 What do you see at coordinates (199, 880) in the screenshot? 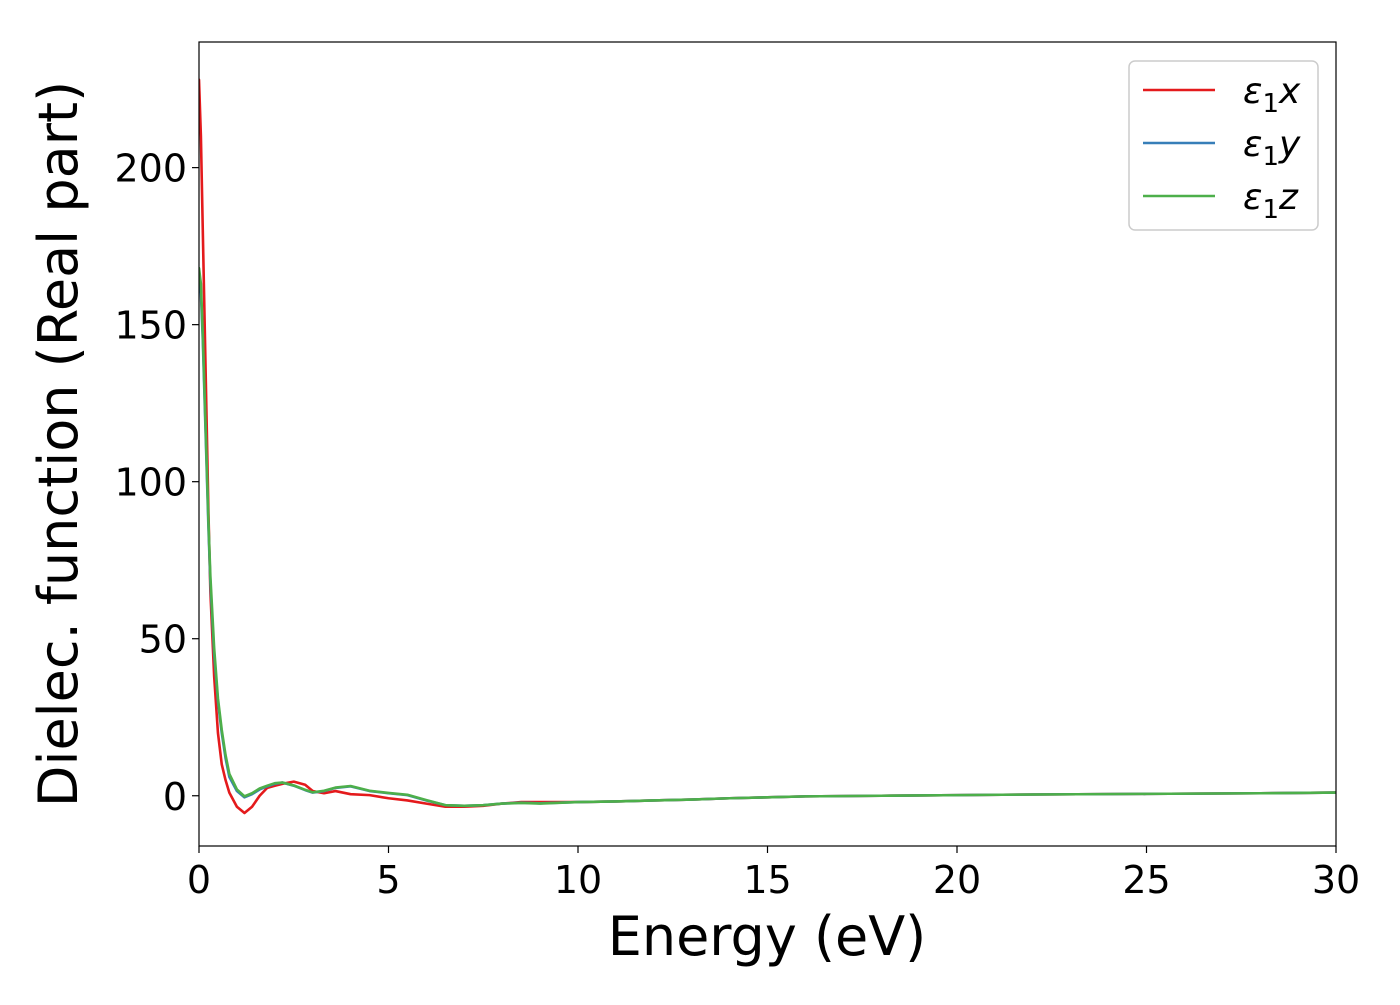
I see `x-tick-label: 0` at bounding box center [199, 880].